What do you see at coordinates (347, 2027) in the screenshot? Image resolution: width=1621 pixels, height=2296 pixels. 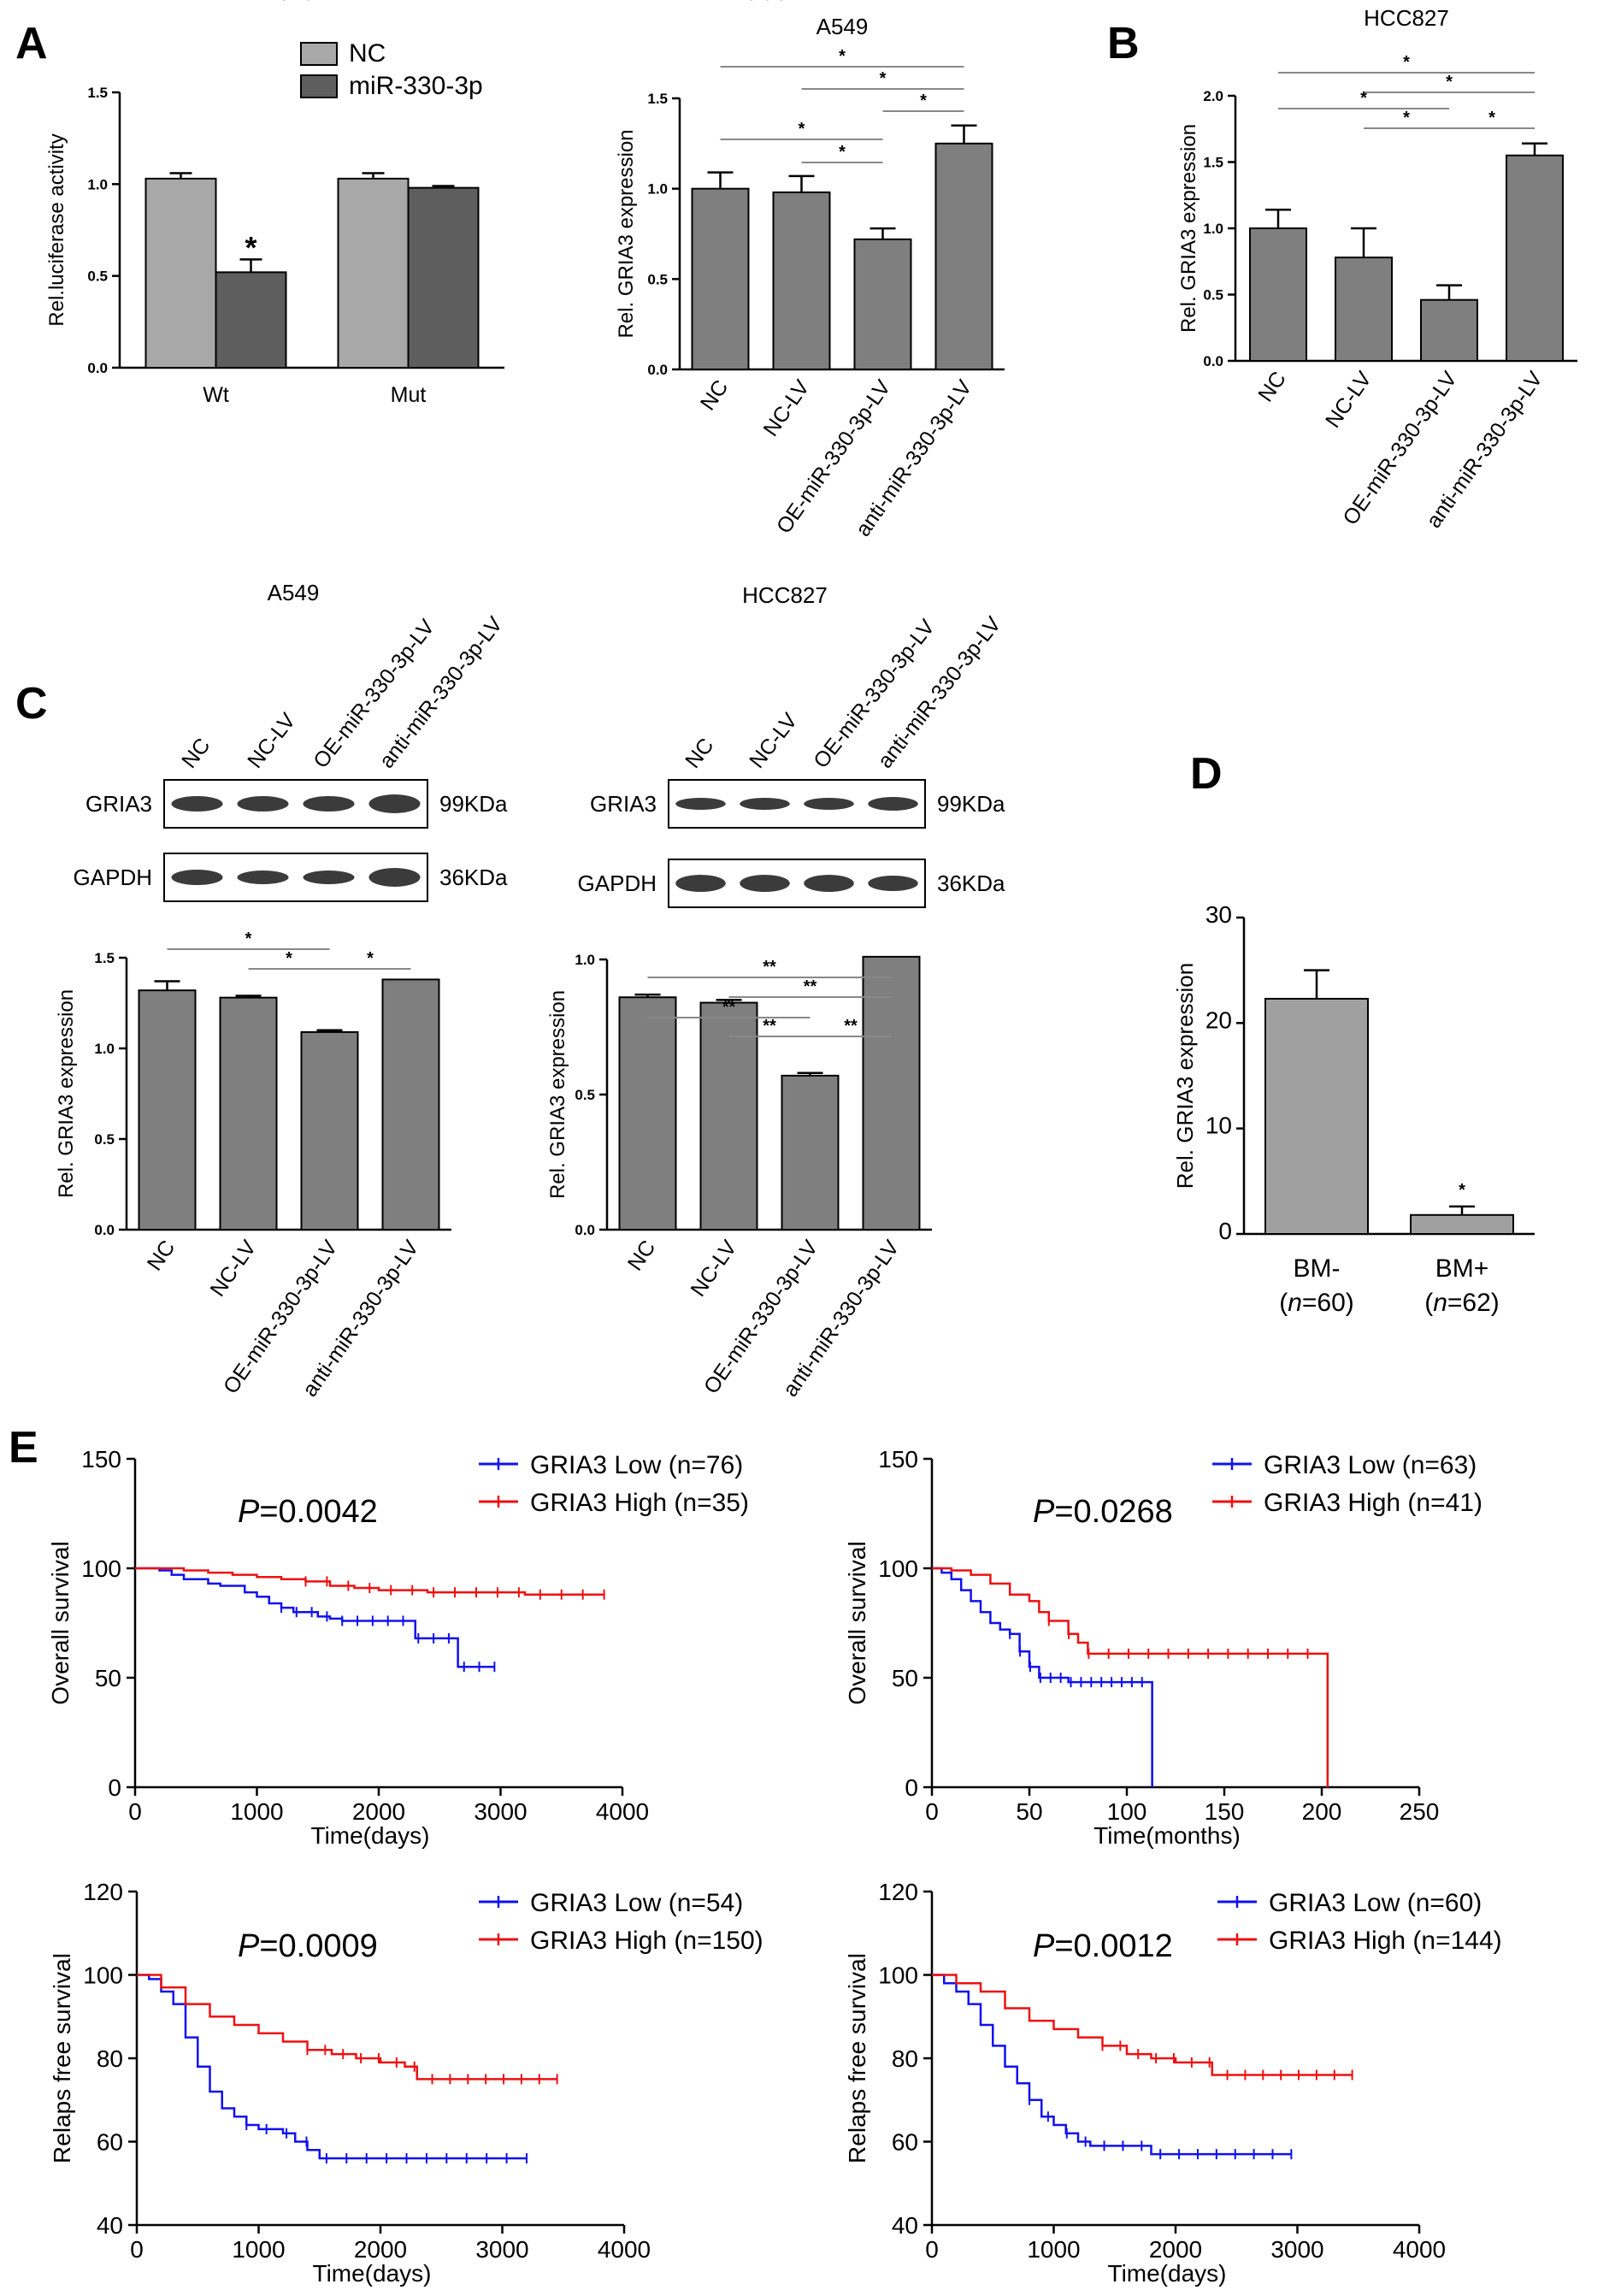 I see `survival-line-high` at bounding box center [347, 2027].